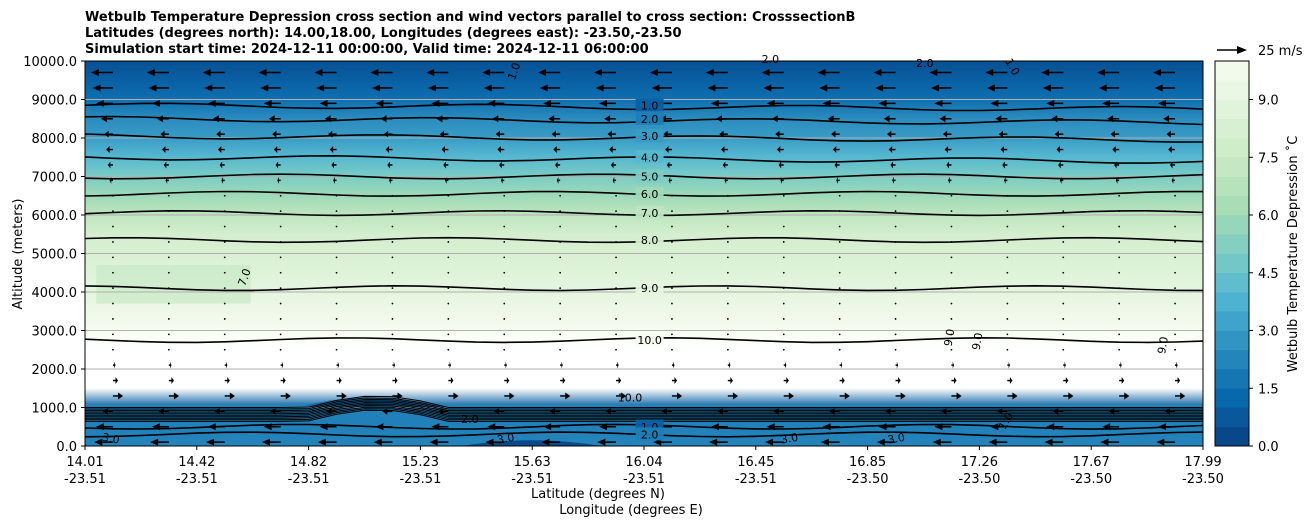 Image resolution: width=1312 pixels, height=526 pixels. Describe the element at coordinates (643, 462) in the screenshot. I see `x-tick-label-lat: 16.04` at that location.